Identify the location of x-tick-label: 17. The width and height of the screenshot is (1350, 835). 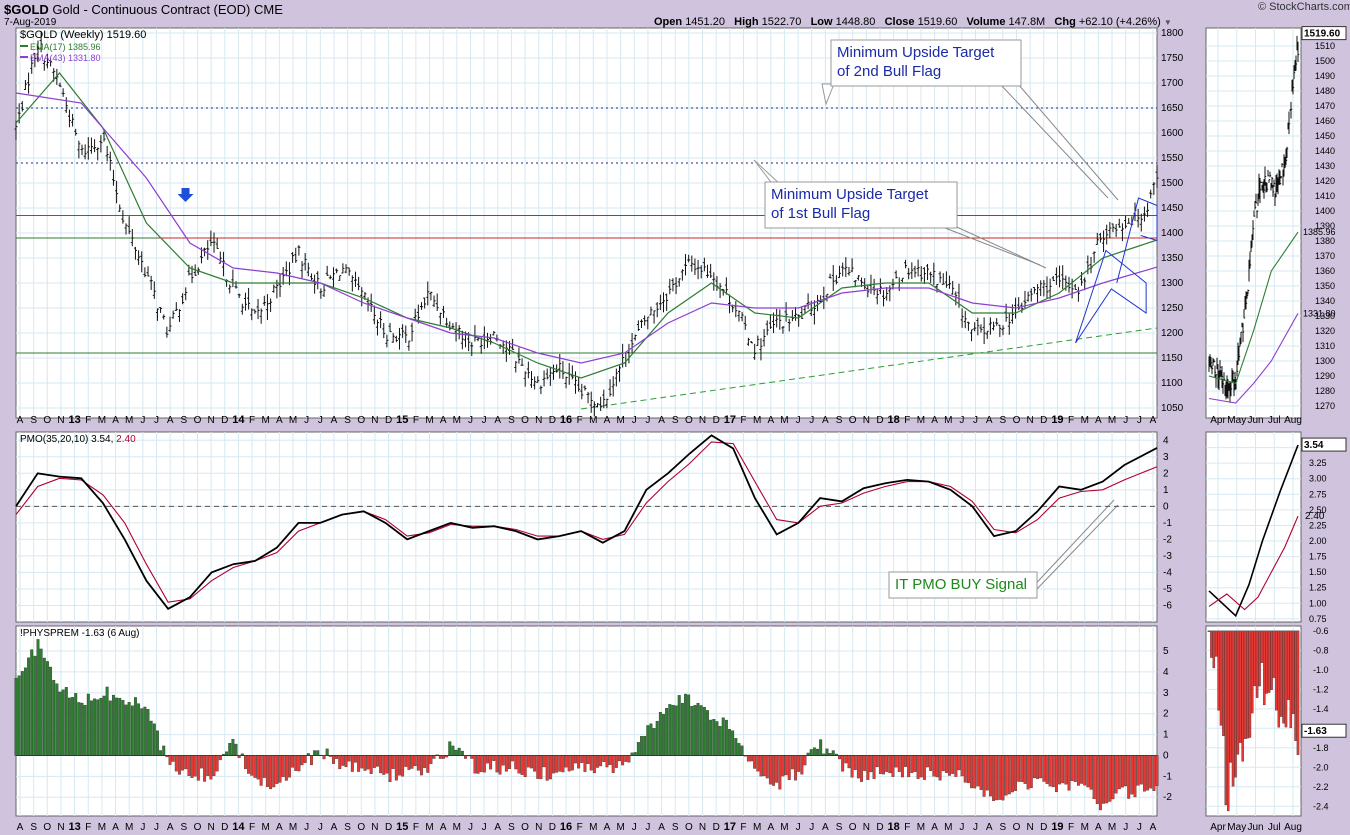
(730, 827).